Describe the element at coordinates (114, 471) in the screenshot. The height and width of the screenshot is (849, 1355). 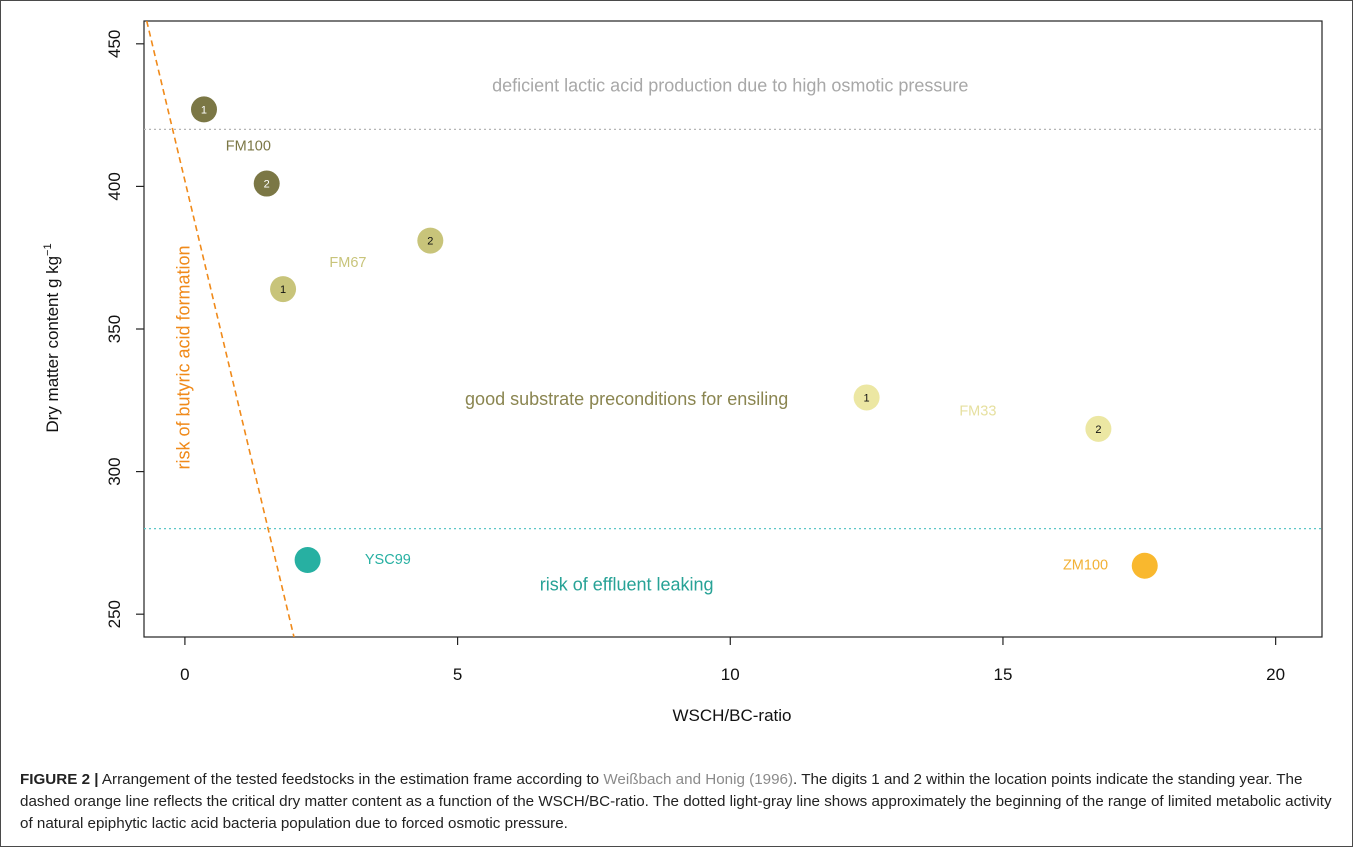
I see `y-tick-label: 300` at that location.